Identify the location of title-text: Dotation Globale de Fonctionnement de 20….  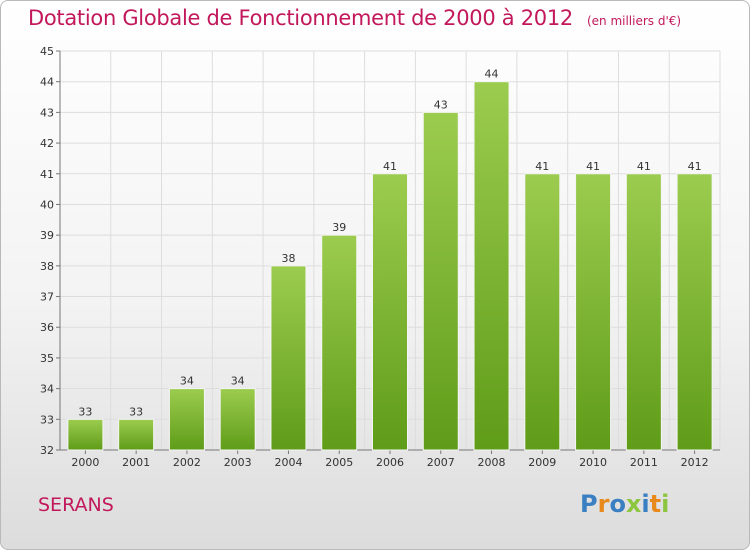
(300, 18).